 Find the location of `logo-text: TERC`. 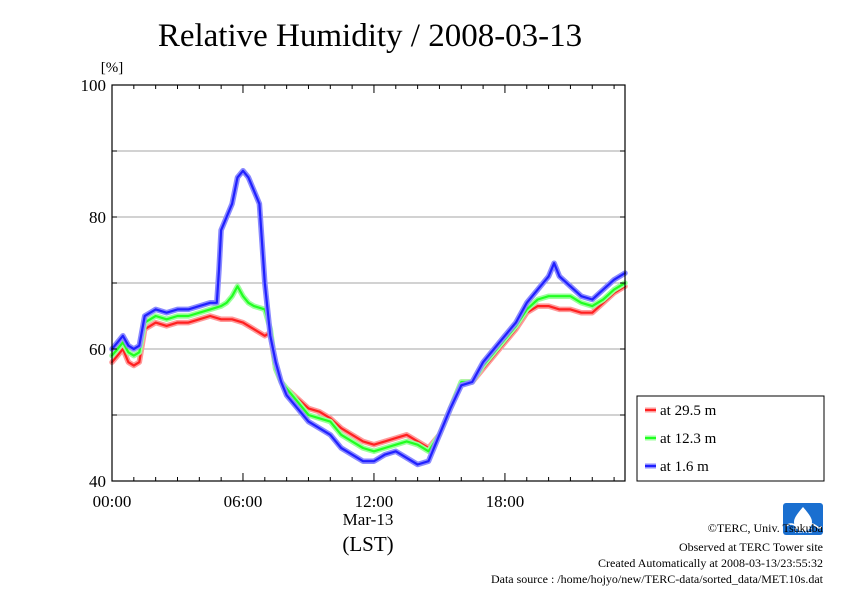

logo-text: TERC is located at coordinates (802, 531).